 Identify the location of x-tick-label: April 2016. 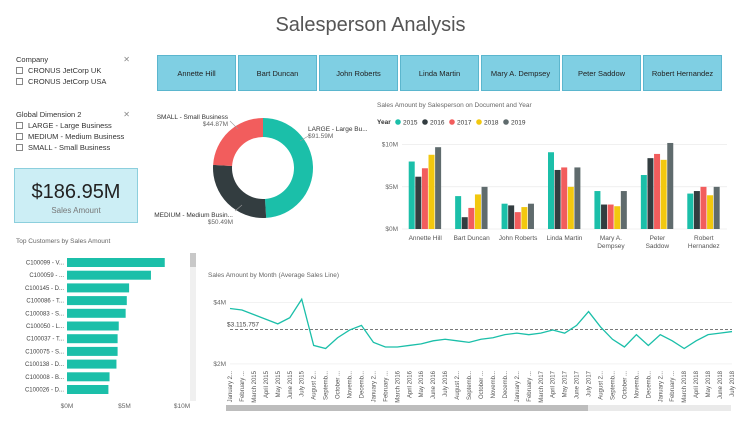
(410, 384).